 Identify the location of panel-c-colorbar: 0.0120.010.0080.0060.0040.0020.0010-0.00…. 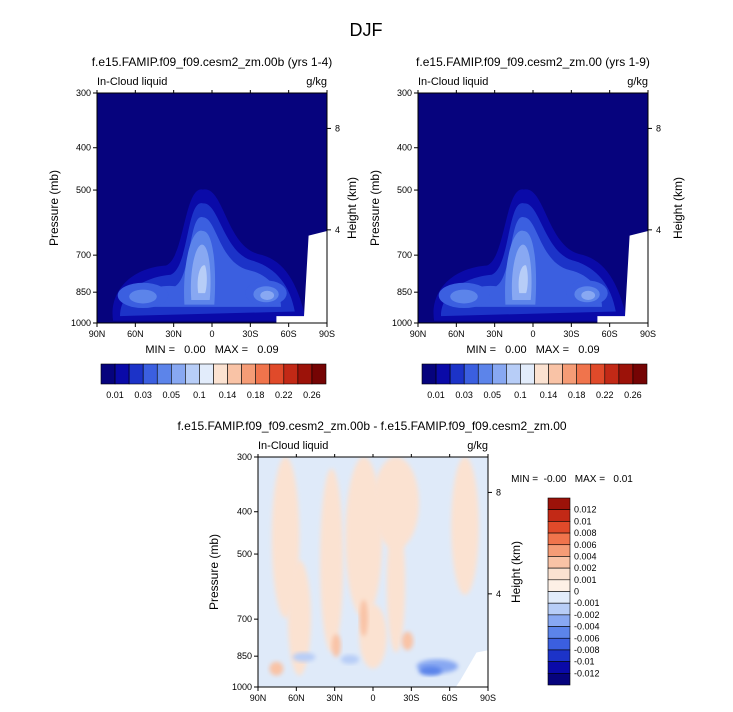
(573, 591).